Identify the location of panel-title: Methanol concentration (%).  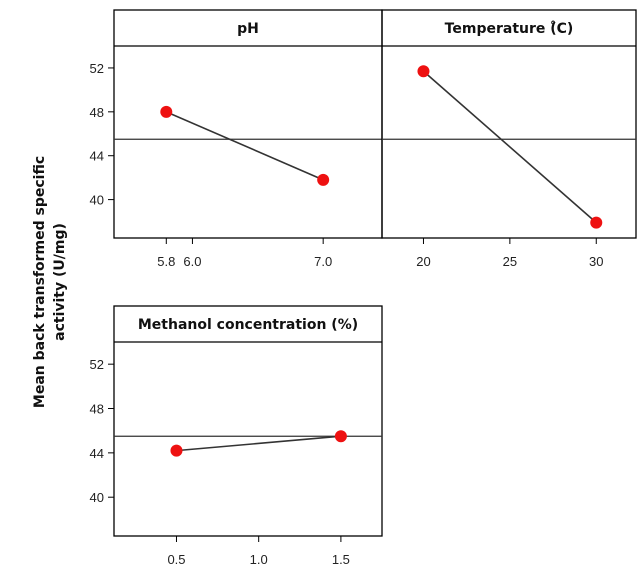
(248, 325).